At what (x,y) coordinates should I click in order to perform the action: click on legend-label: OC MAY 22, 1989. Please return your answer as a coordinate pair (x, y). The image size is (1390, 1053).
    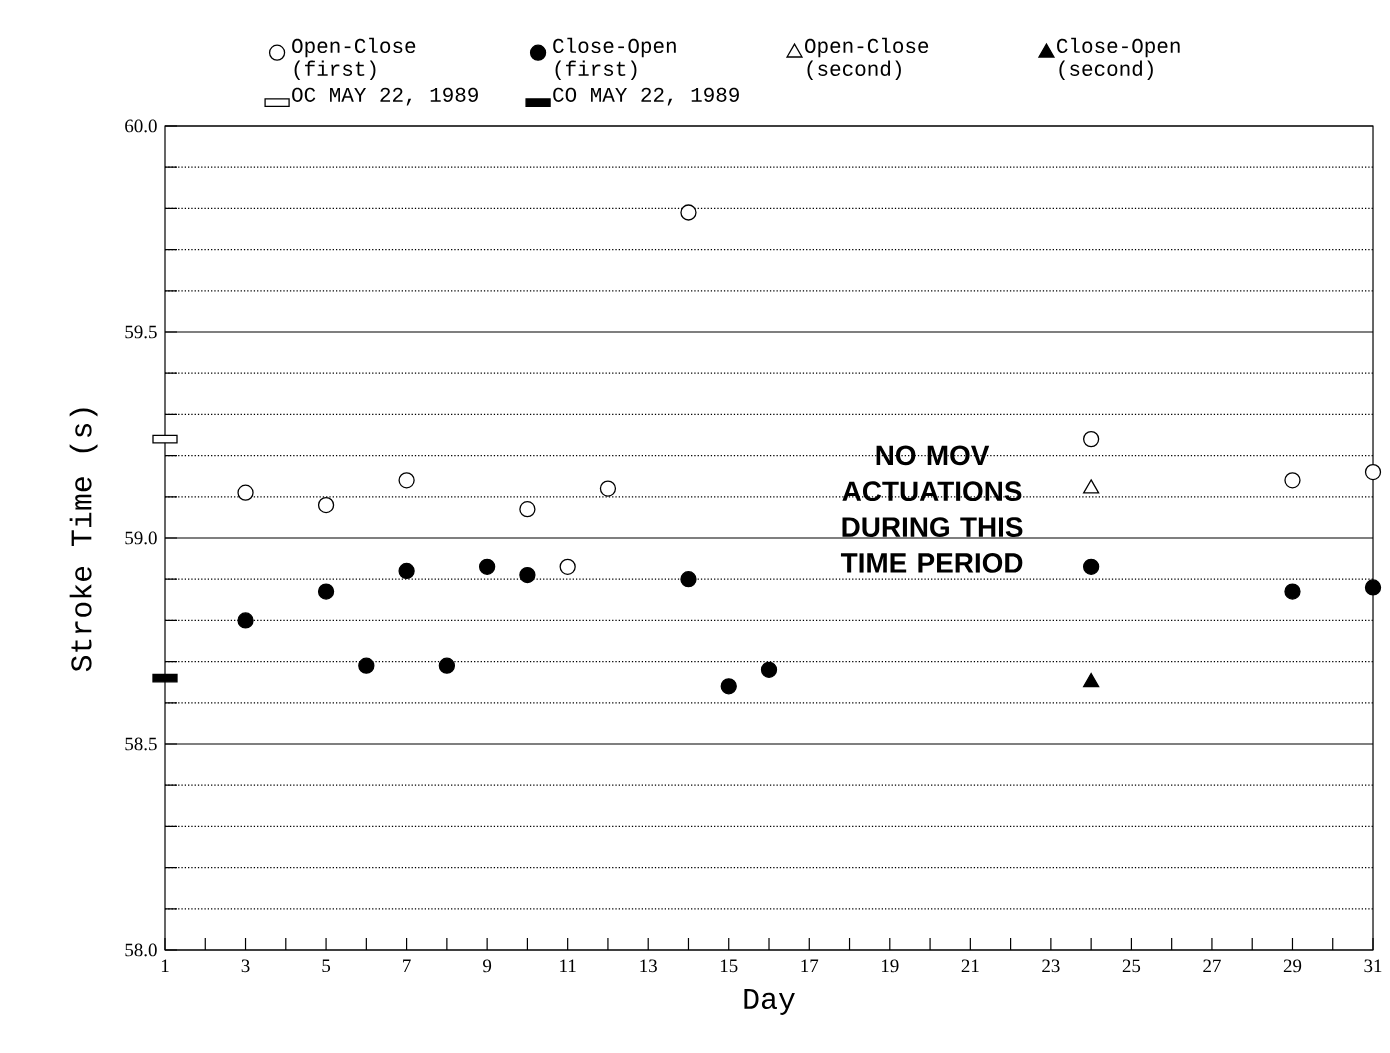
    Looking at the image, I should click on (385, 96).